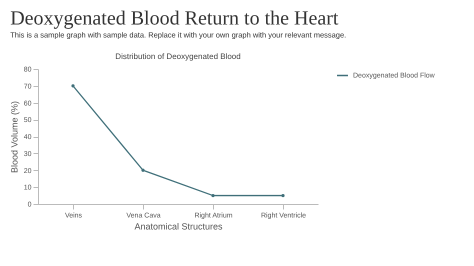 Image resolution: width=474 pixels, height=266 pixels. I want to click on chart-title: Deoxygenated Blood Return to the Heart, so click(174, 19).